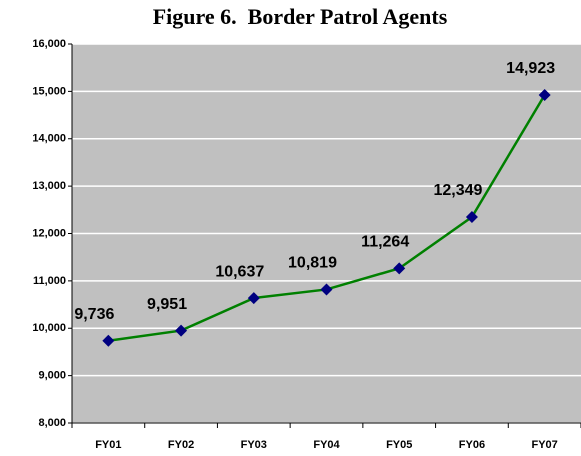  What do you see at coordinates (49, 44) in the screenshot?
I see `y-tick-label: 16,000` at bounding box center [49, 44].